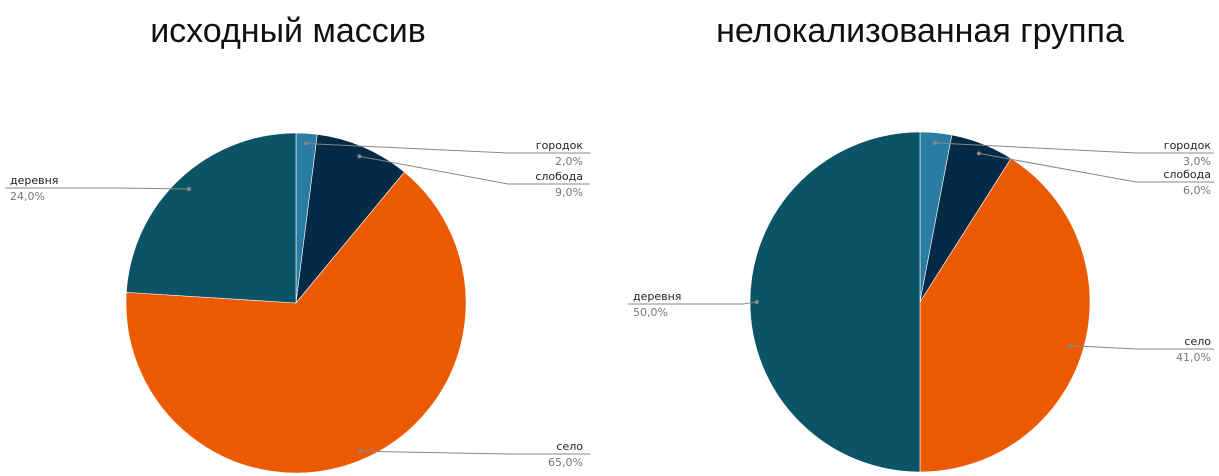 Image resolution: width=1219 pixels, height=476 pixels. Describe the element at coordinates (920, 31) in the screenshot. I see `chart-title: нелокализованная группа` at that location.